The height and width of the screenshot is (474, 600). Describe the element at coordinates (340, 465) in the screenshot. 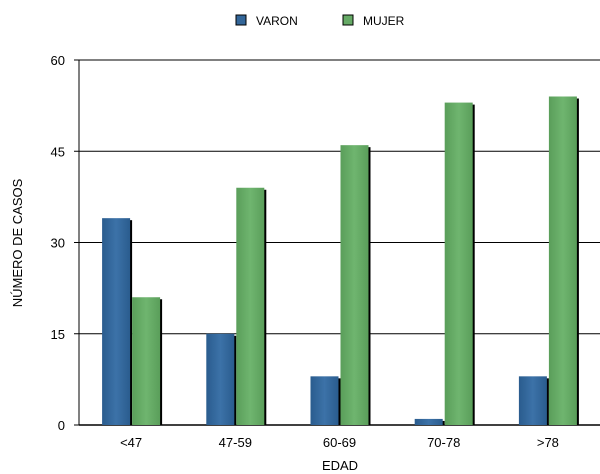

I see `x-axis-title: EDAD` at that location.